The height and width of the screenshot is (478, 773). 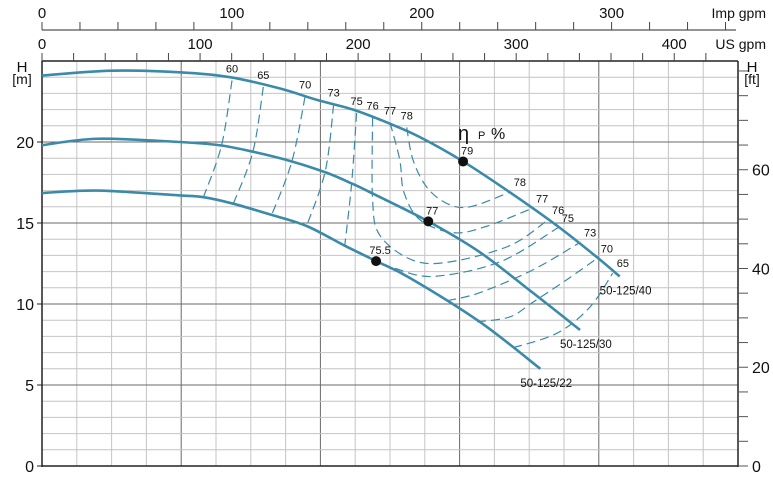 I want to click on imp-gpm-axis-title: Imp gpm, so click(x=739, y=13).